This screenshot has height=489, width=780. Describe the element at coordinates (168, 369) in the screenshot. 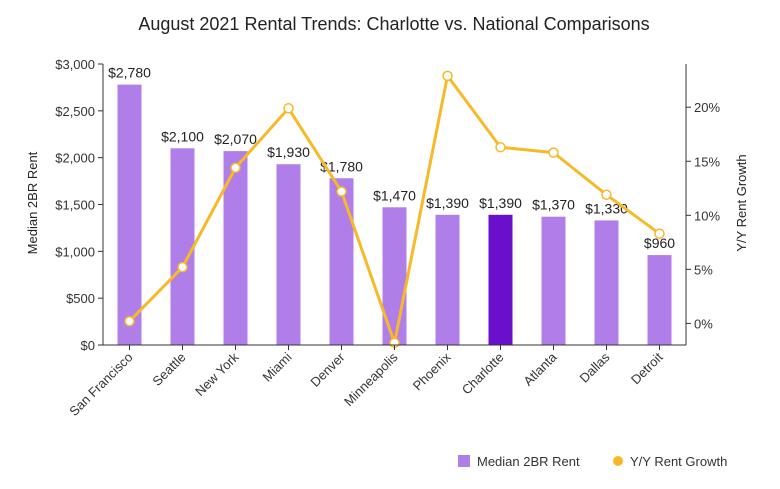

I see `x-tick-label: Seattle` at that location.